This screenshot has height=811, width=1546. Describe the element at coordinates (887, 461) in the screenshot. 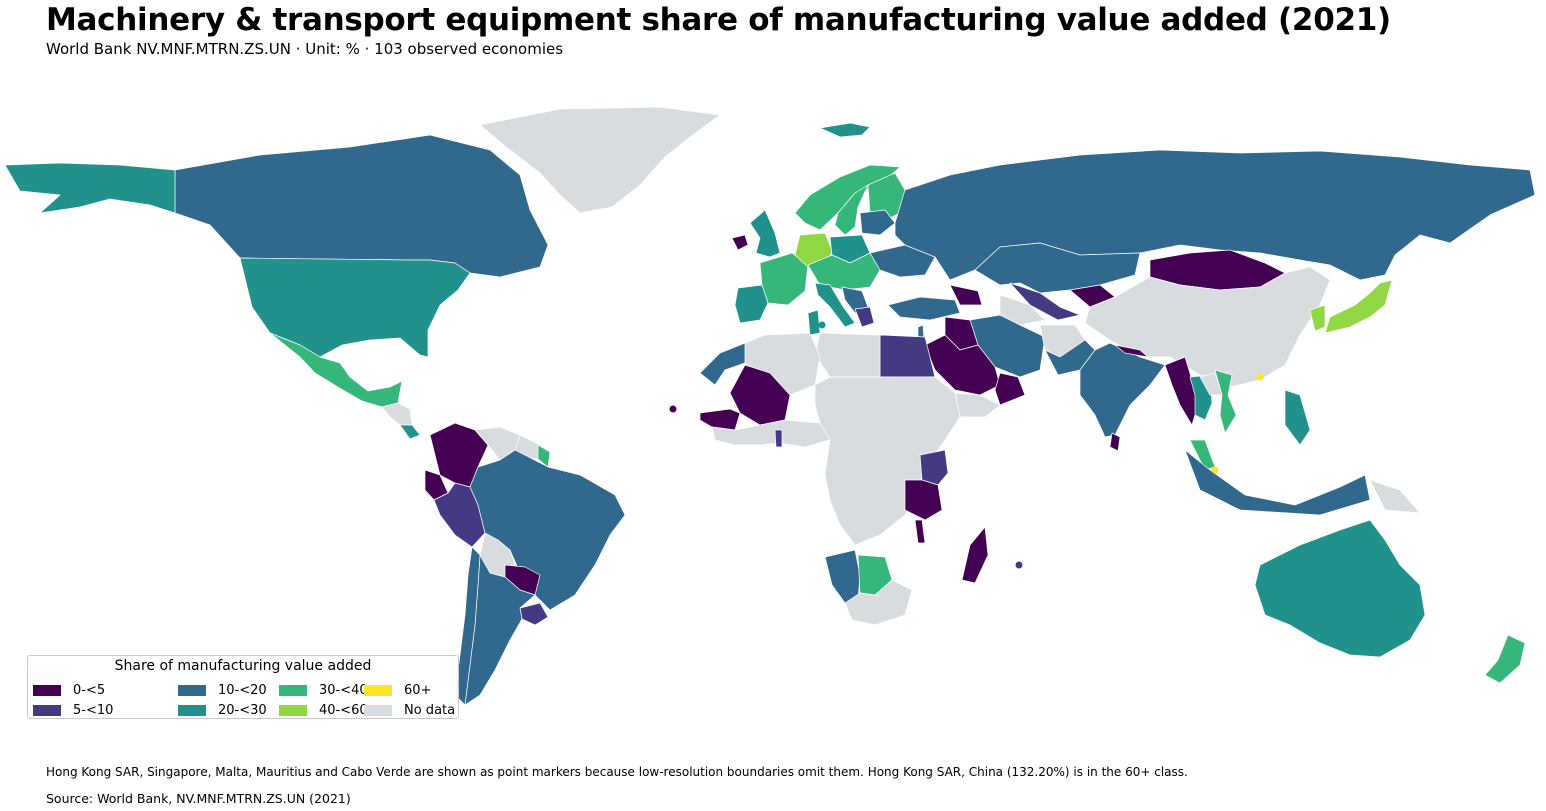

I see `region-central-africa` at that location.